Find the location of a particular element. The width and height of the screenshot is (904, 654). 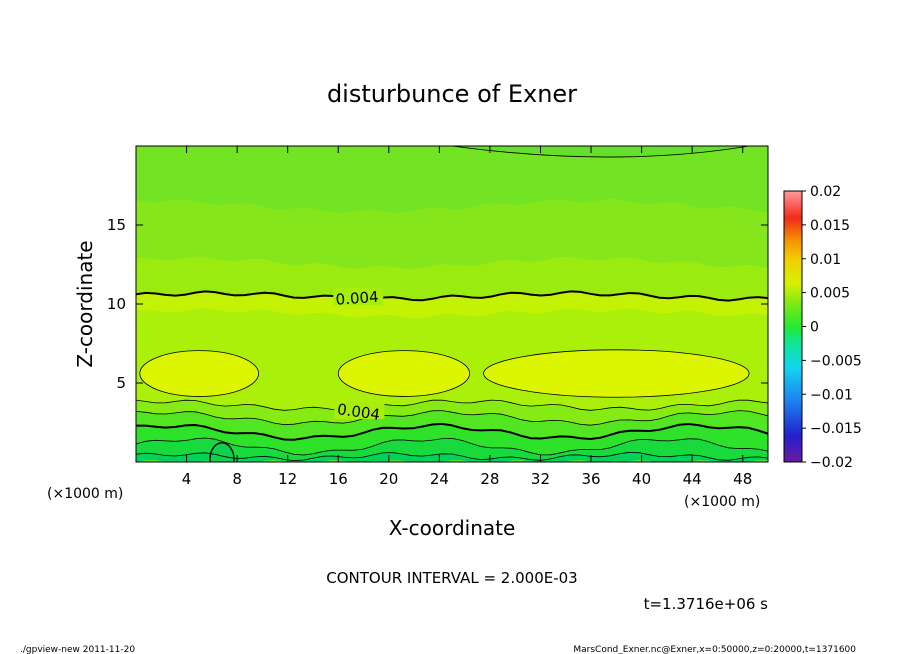

colorbar-tick-label-5: −0.005 is located at coordinates (836, 361).